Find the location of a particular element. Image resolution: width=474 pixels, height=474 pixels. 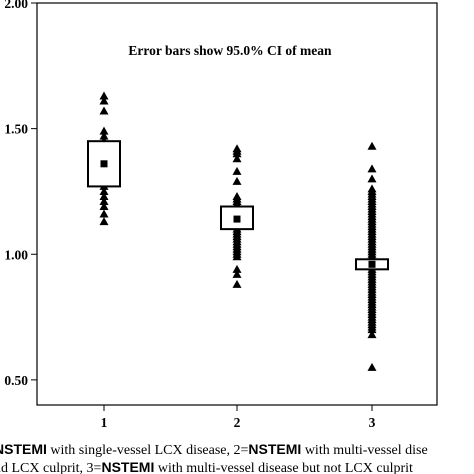

x-axis: 1 2 3 is located at coordinates (238, 417).